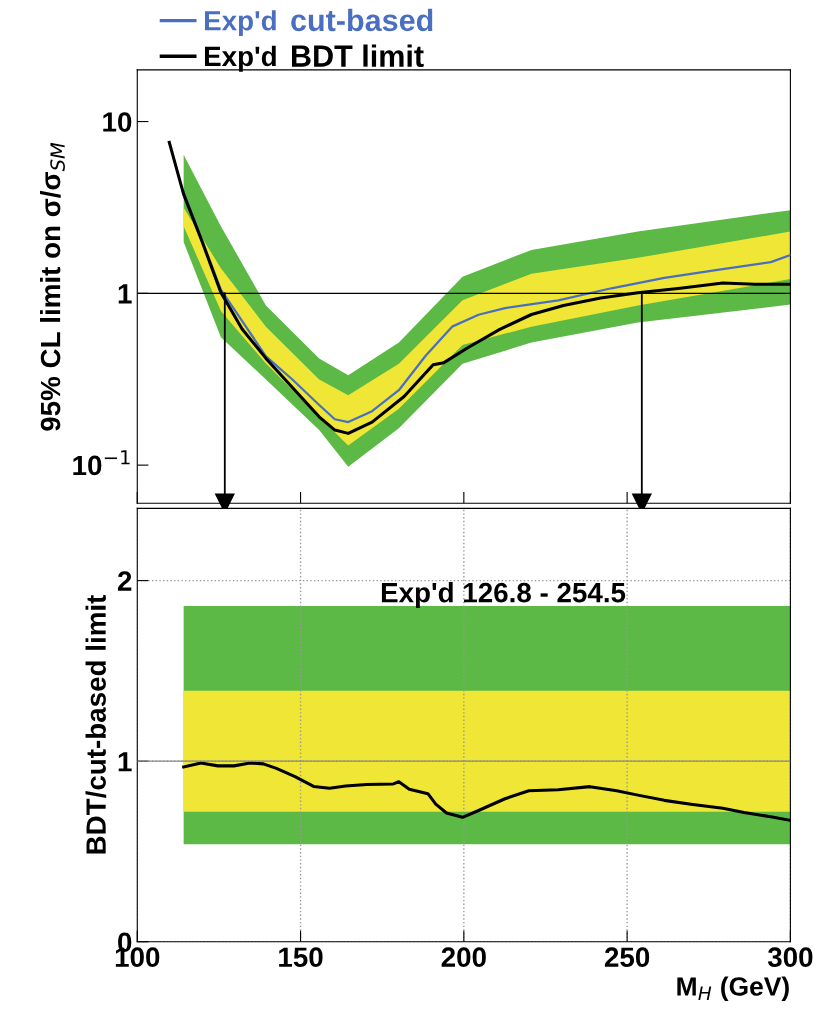 The height and width of the screenshot is (1027, 832). Describe the element at coordinates (96, 724) in the screenshot. I see `y-axis-title: BDT/cut-based limit` at that location.